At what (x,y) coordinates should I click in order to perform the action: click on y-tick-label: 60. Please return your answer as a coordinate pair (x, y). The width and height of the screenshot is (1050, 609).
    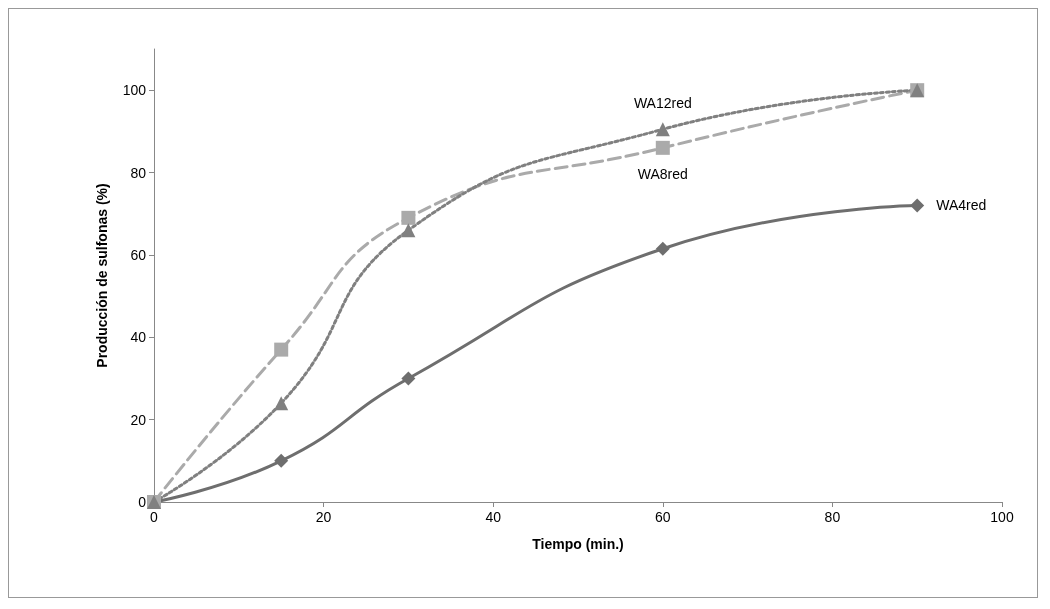
    Looking at the image, I should click on (138, 254).